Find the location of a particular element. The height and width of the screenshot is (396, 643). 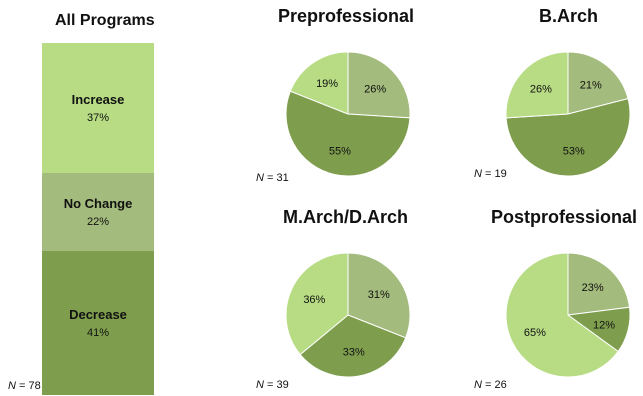

pie-slice-label: 33% is located at coordinates (354, 353).